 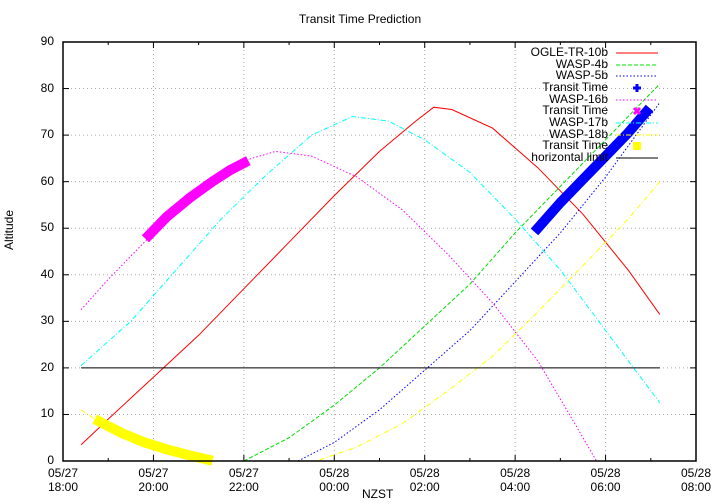 I want to click on legend-item: WASP-17b, so click(x=594, y=121).